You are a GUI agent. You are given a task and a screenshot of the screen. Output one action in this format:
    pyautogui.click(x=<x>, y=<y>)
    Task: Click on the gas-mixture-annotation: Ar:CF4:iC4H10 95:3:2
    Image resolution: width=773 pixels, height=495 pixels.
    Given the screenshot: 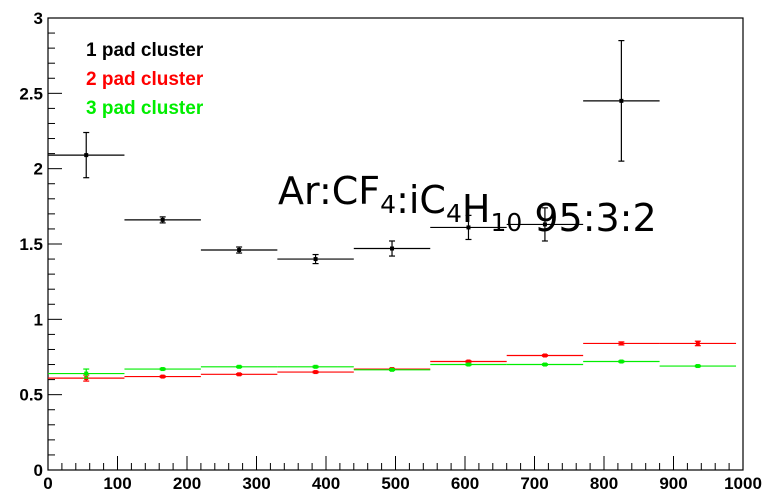 What is the action you would take?
    pyautogui.click(x=467, y=204)
    